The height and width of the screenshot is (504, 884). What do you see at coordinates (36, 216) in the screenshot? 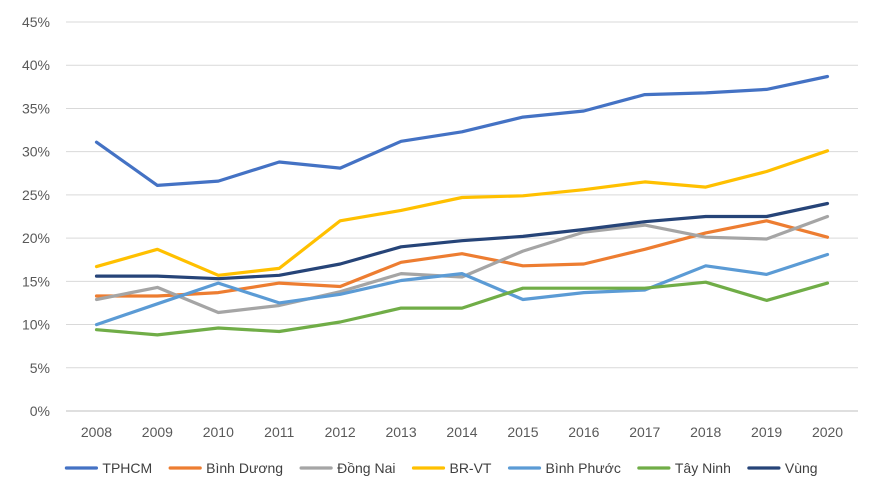
I see `y-axis-tick-labels: 0% 5% 10% 15% 20% 25% 30% 35% 40% 45%` at bounding box center [36, 216].